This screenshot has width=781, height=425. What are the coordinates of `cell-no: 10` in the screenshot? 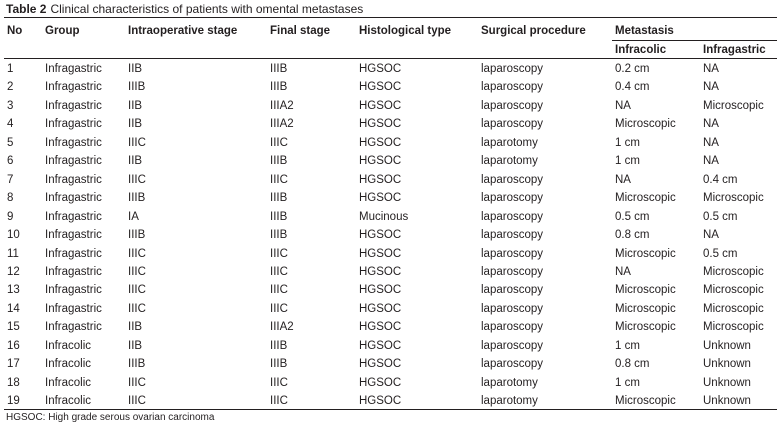 It's located at (13, 235).